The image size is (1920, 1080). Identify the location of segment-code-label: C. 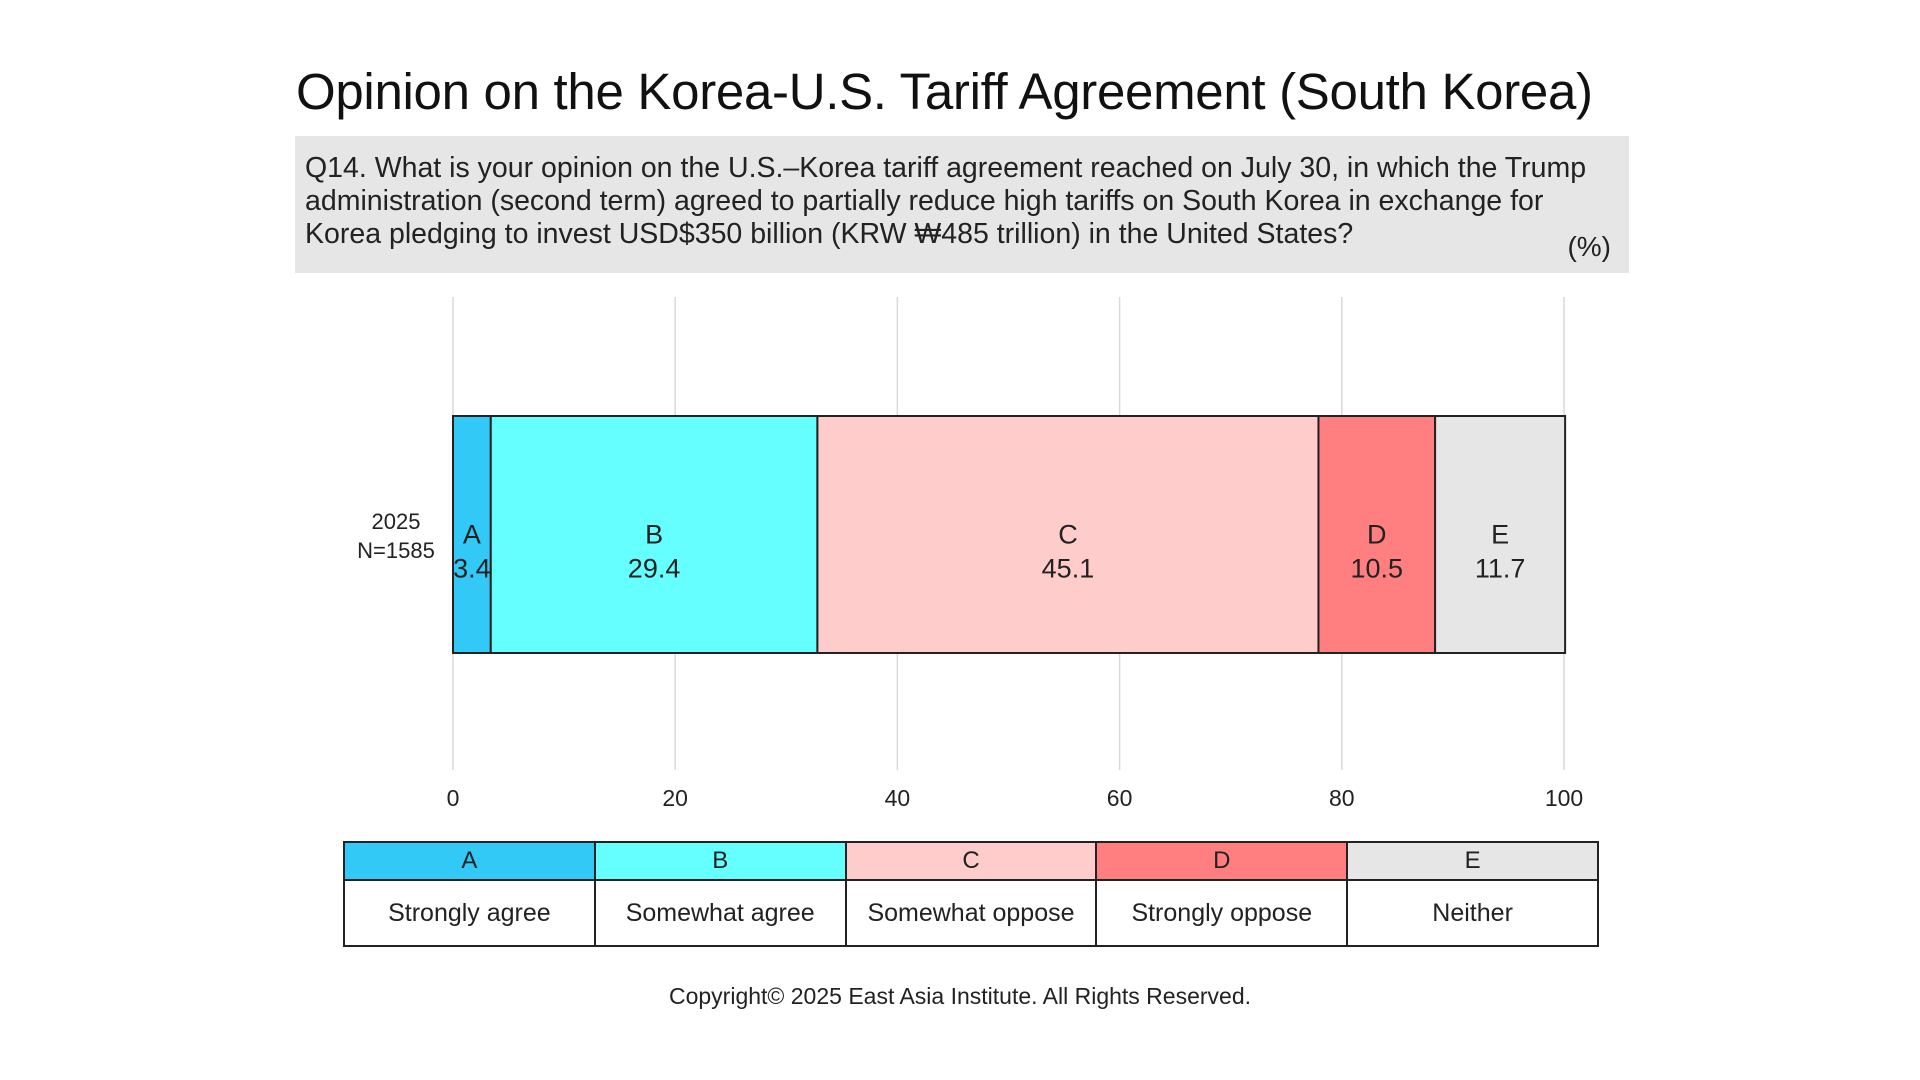
(1068, 535).